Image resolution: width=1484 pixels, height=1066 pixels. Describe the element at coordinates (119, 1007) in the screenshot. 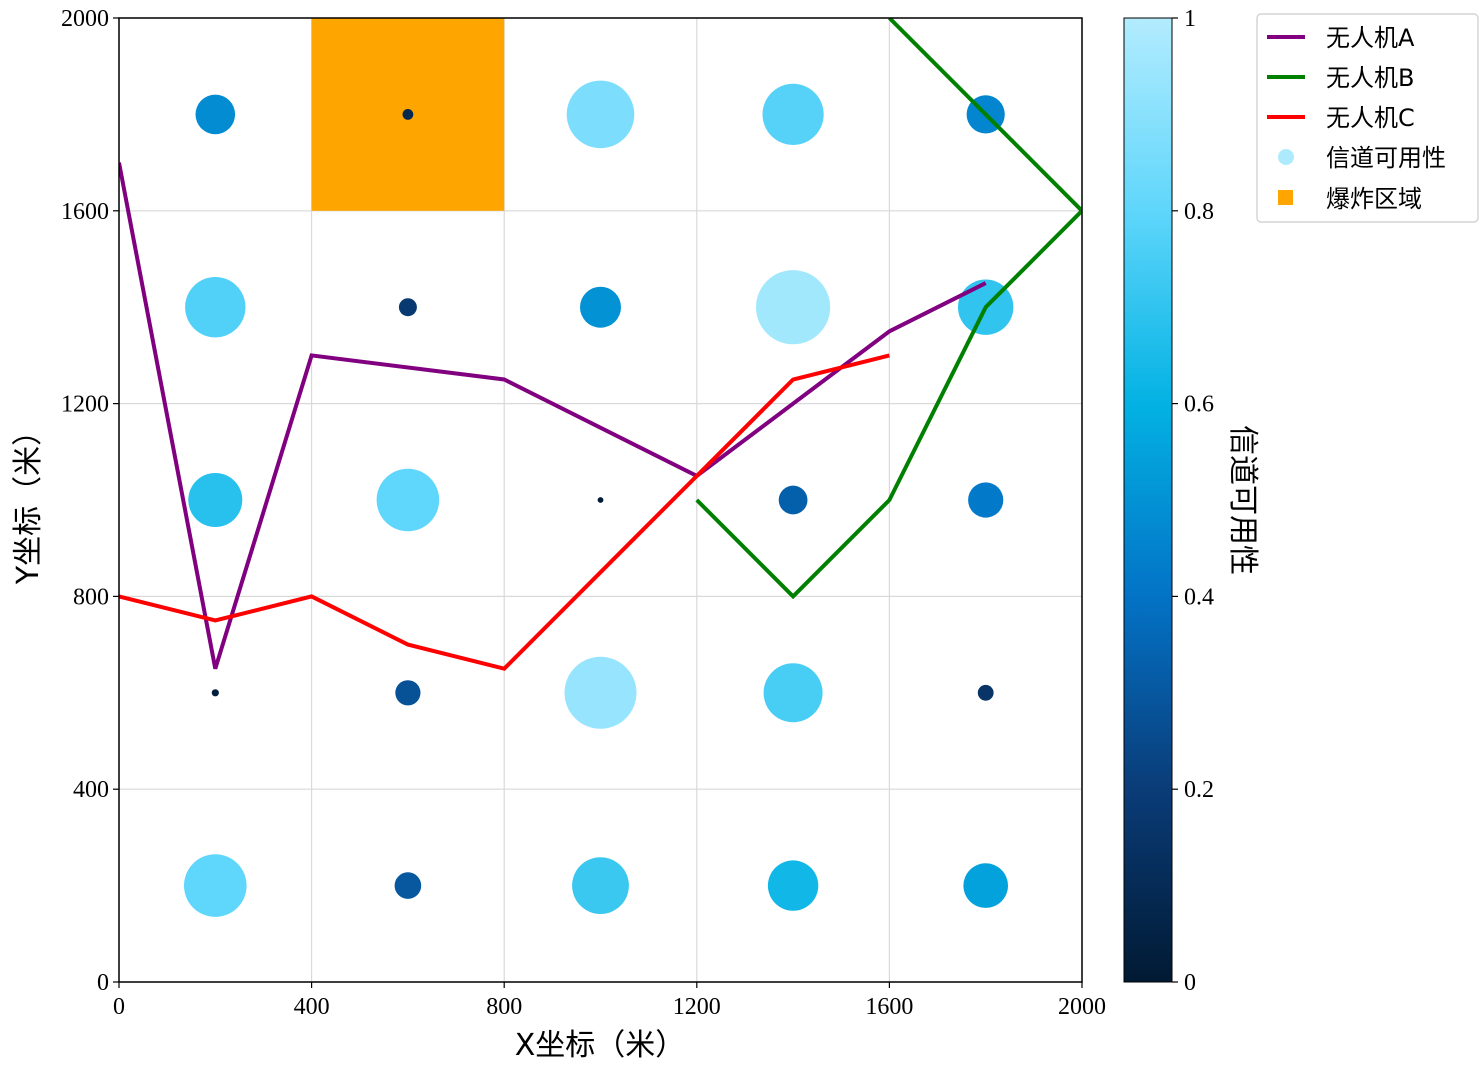

I see `x-tick-label: 0` at that location.